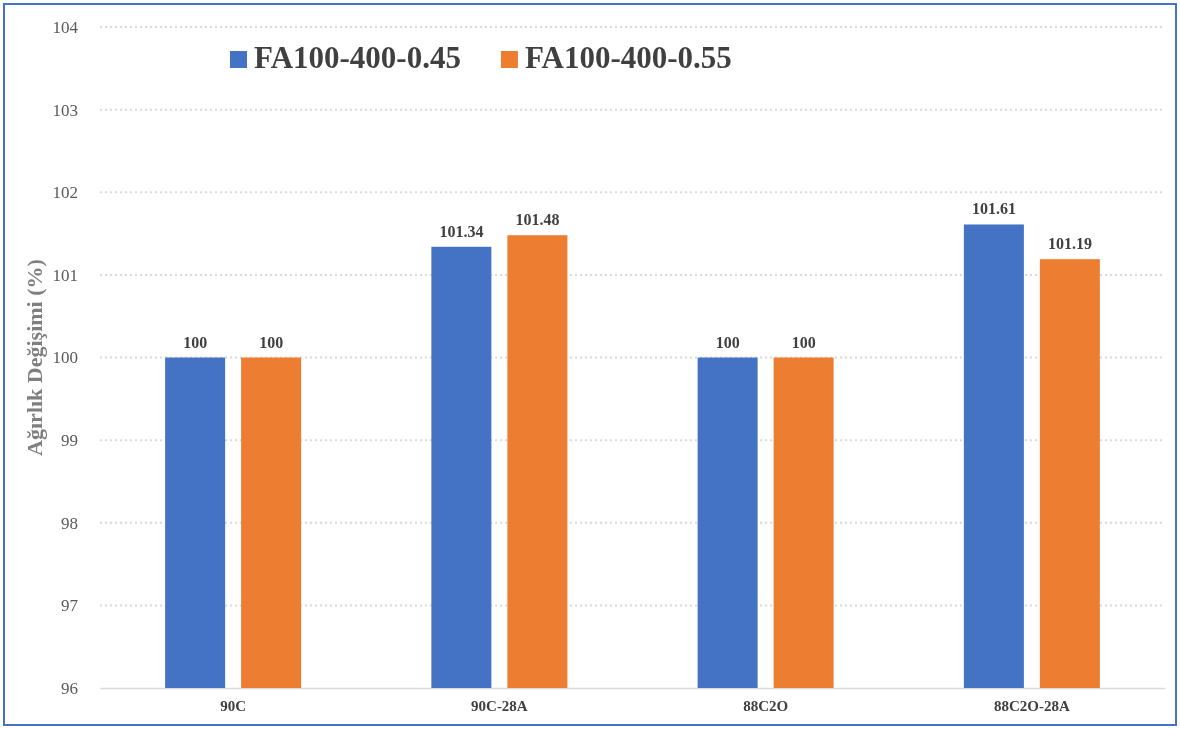 The image size is (1180, 729). What do you see at coordinates (537, 220) in the screenshot?
I see `data-label: 101.48` at bounding box center [537, 220].